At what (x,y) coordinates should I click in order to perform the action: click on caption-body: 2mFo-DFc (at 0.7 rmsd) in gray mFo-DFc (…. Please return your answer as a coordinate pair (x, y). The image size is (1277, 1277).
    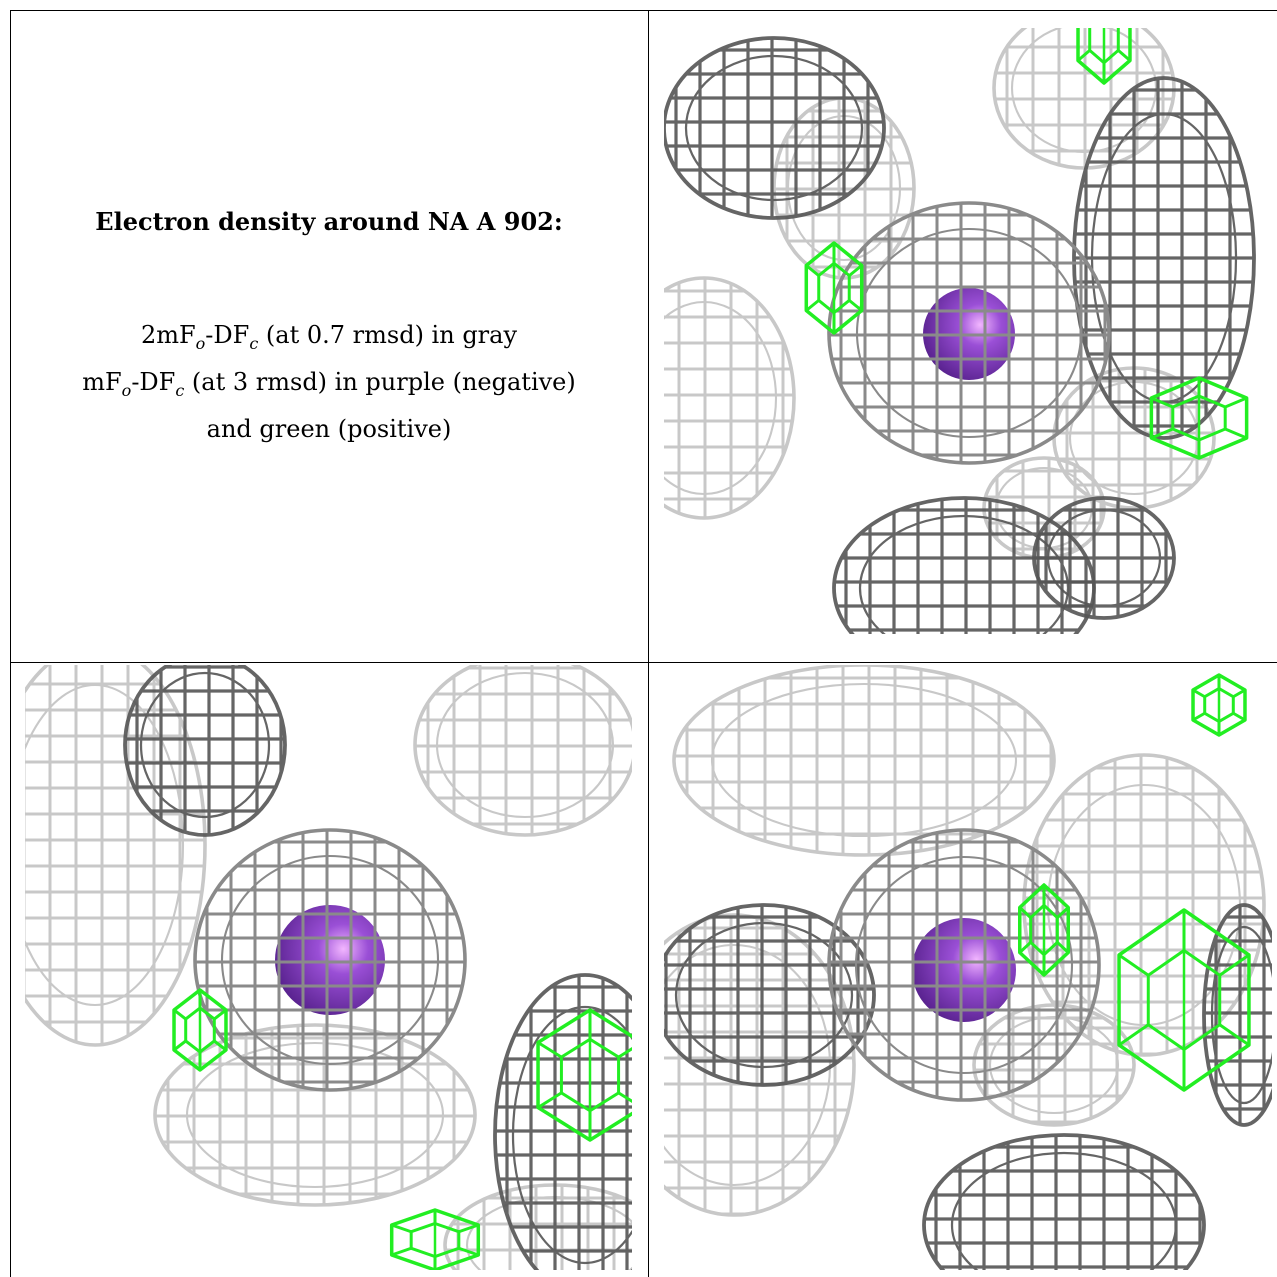
    Looking at the image, I should click on (329, 382).